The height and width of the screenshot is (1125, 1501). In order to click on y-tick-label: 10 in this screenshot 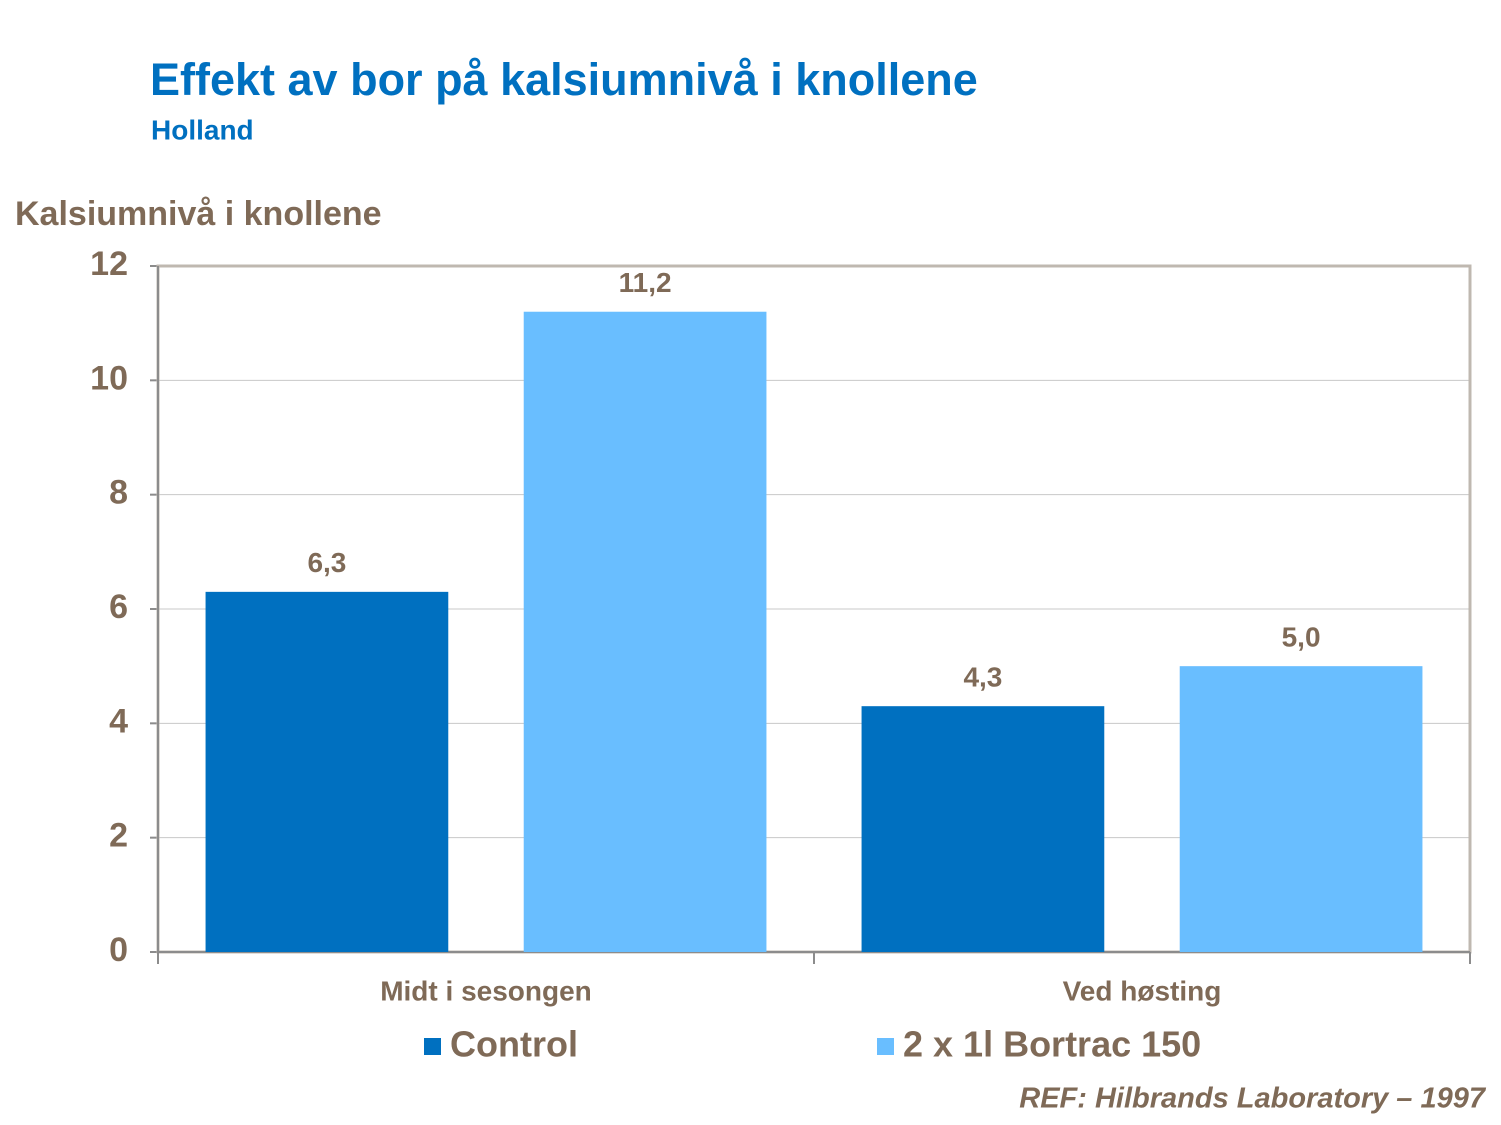, I will do `click(109, 378)`.